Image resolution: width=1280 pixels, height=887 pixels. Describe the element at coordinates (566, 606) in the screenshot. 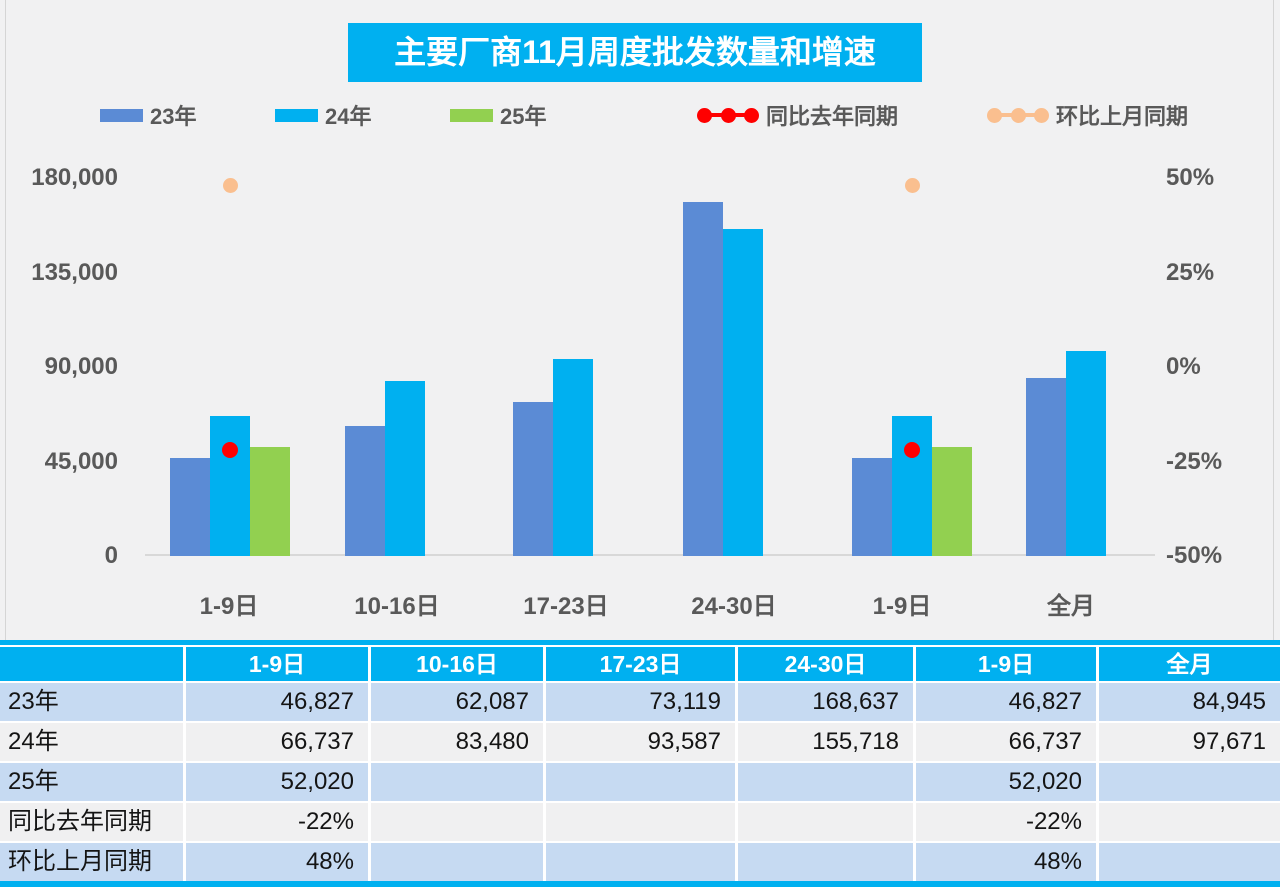

I see `x-axis-label-17-23日: 17-23日` at that location.